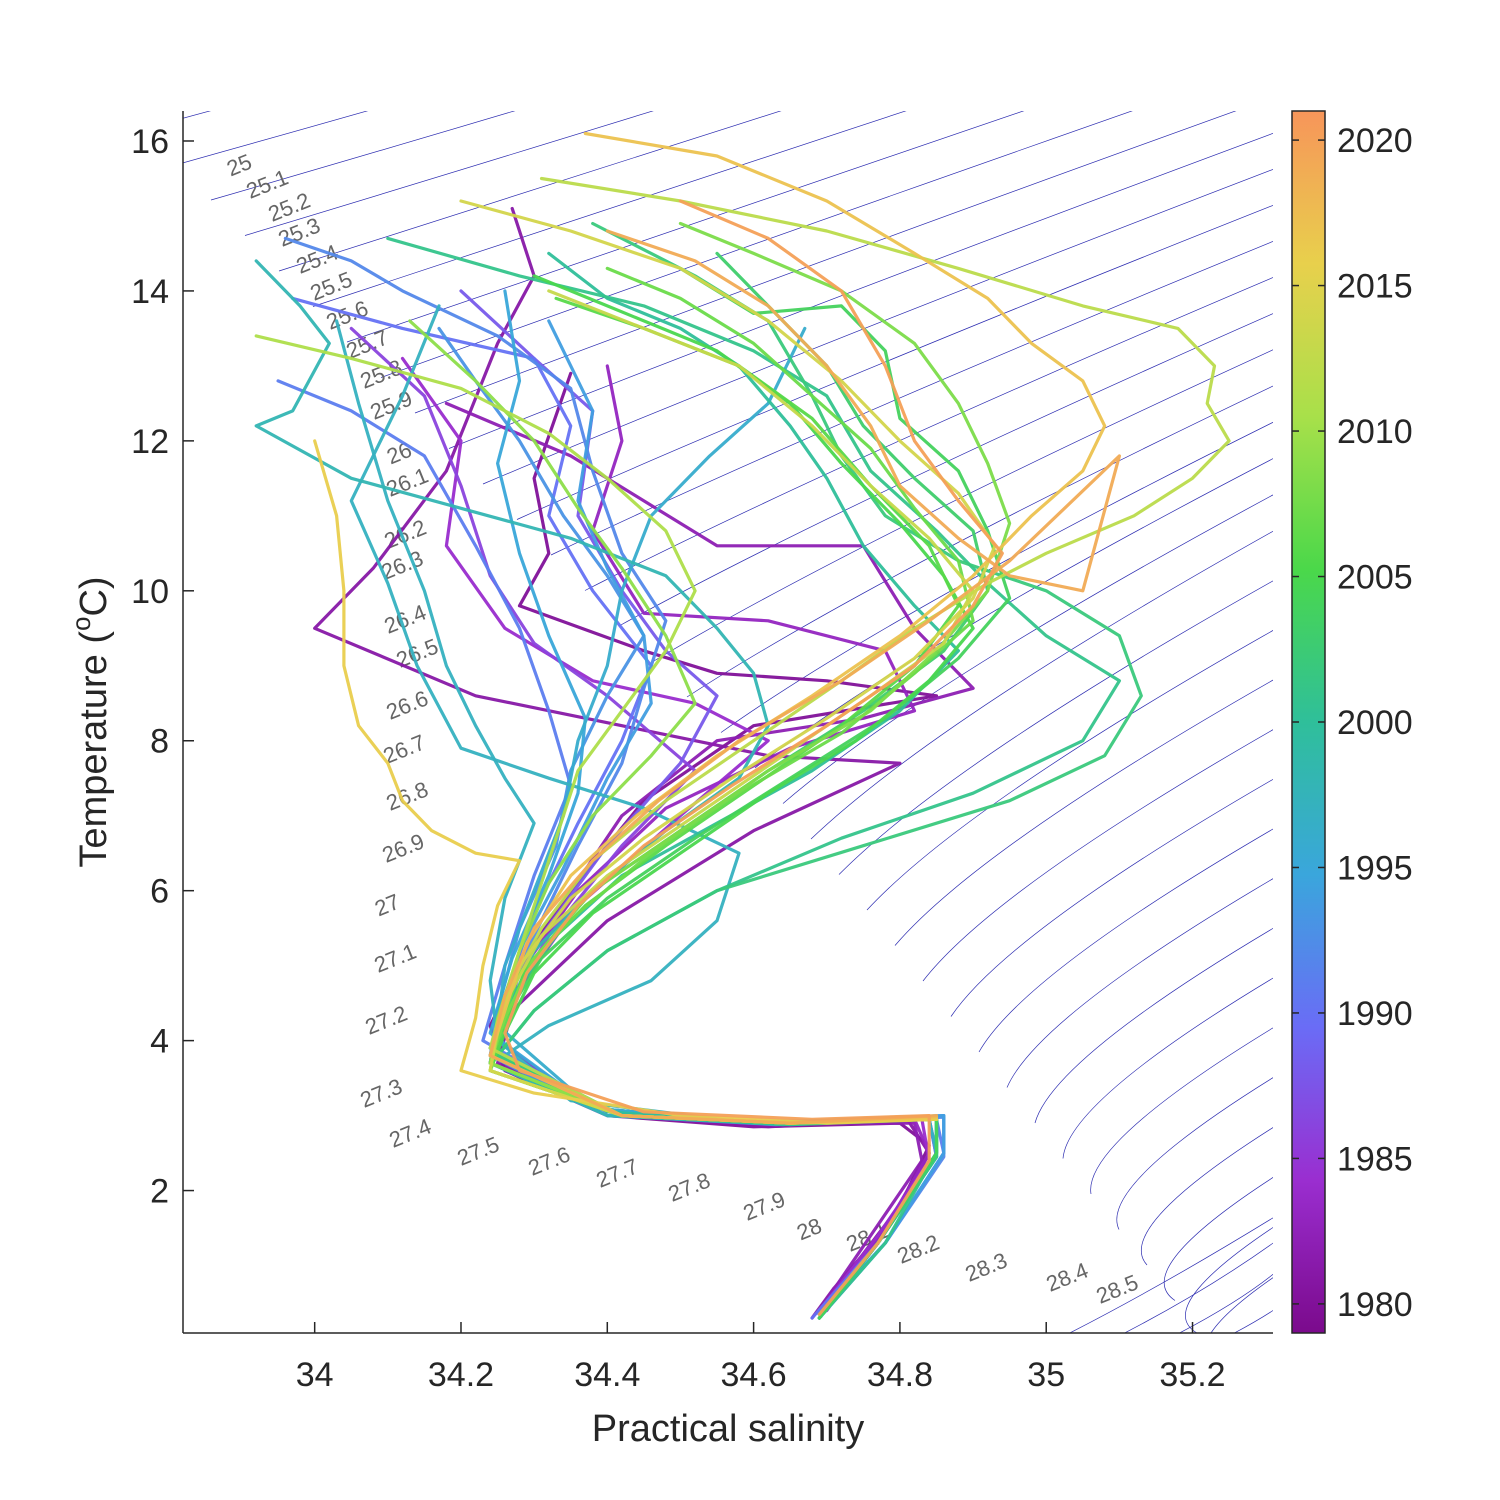 The image size is (1500, 1500). I want to click on y-tick-label: 6, so click(159, 892).